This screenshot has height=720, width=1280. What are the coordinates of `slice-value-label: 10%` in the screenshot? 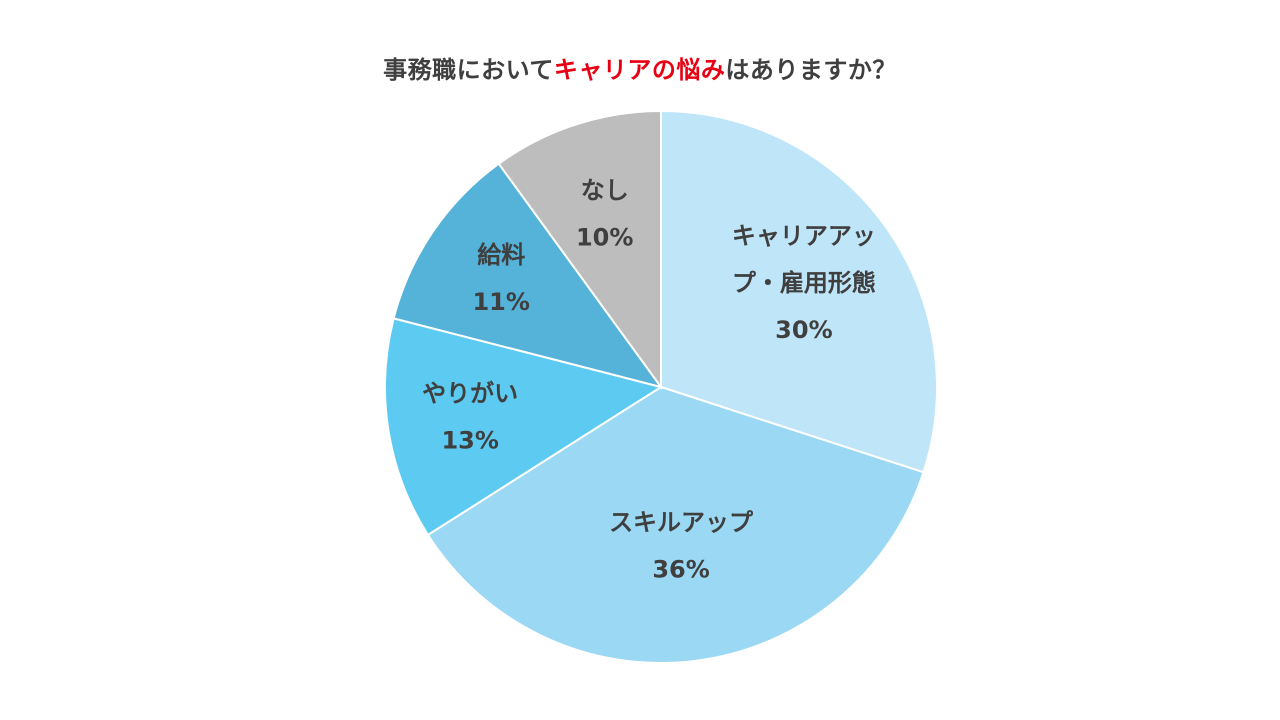 It's located at (604, 237).